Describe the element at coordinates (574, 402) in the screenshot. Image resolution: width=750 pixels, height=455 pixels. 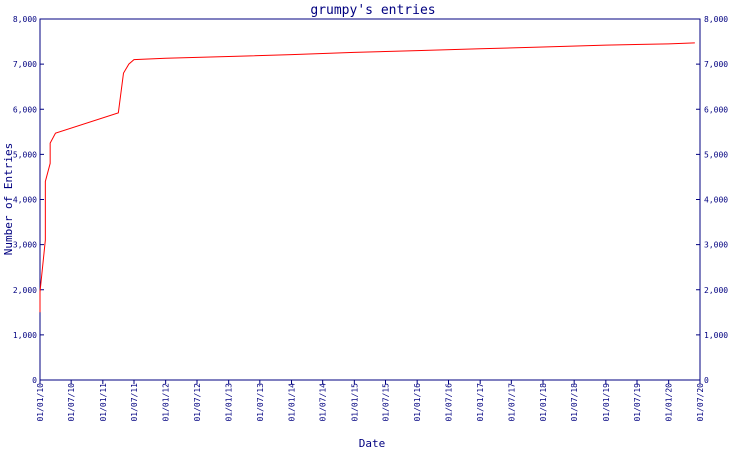
I see `x-tick-label: 01/07/18` at that location.